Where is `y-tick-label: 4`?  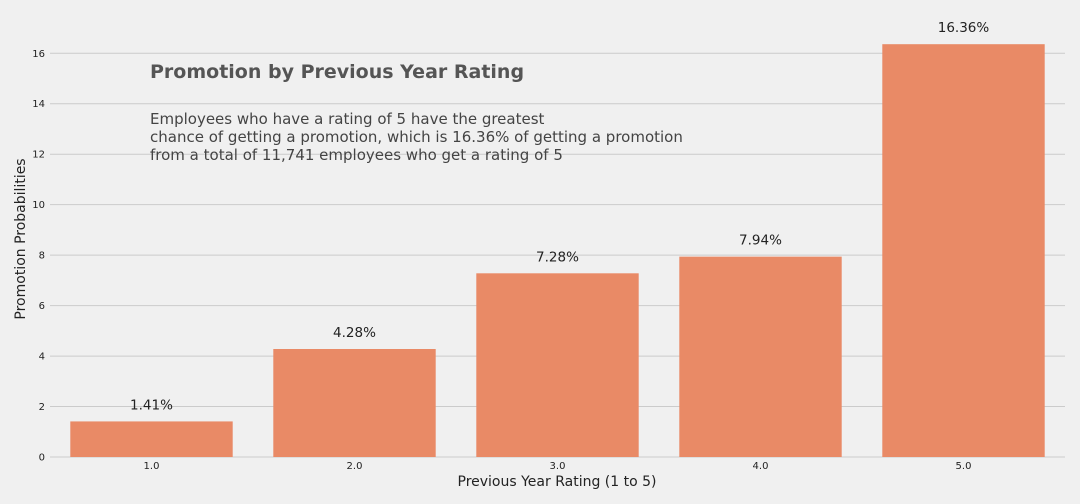
y-tick-label: 4 is located at coordinates (42, 357).